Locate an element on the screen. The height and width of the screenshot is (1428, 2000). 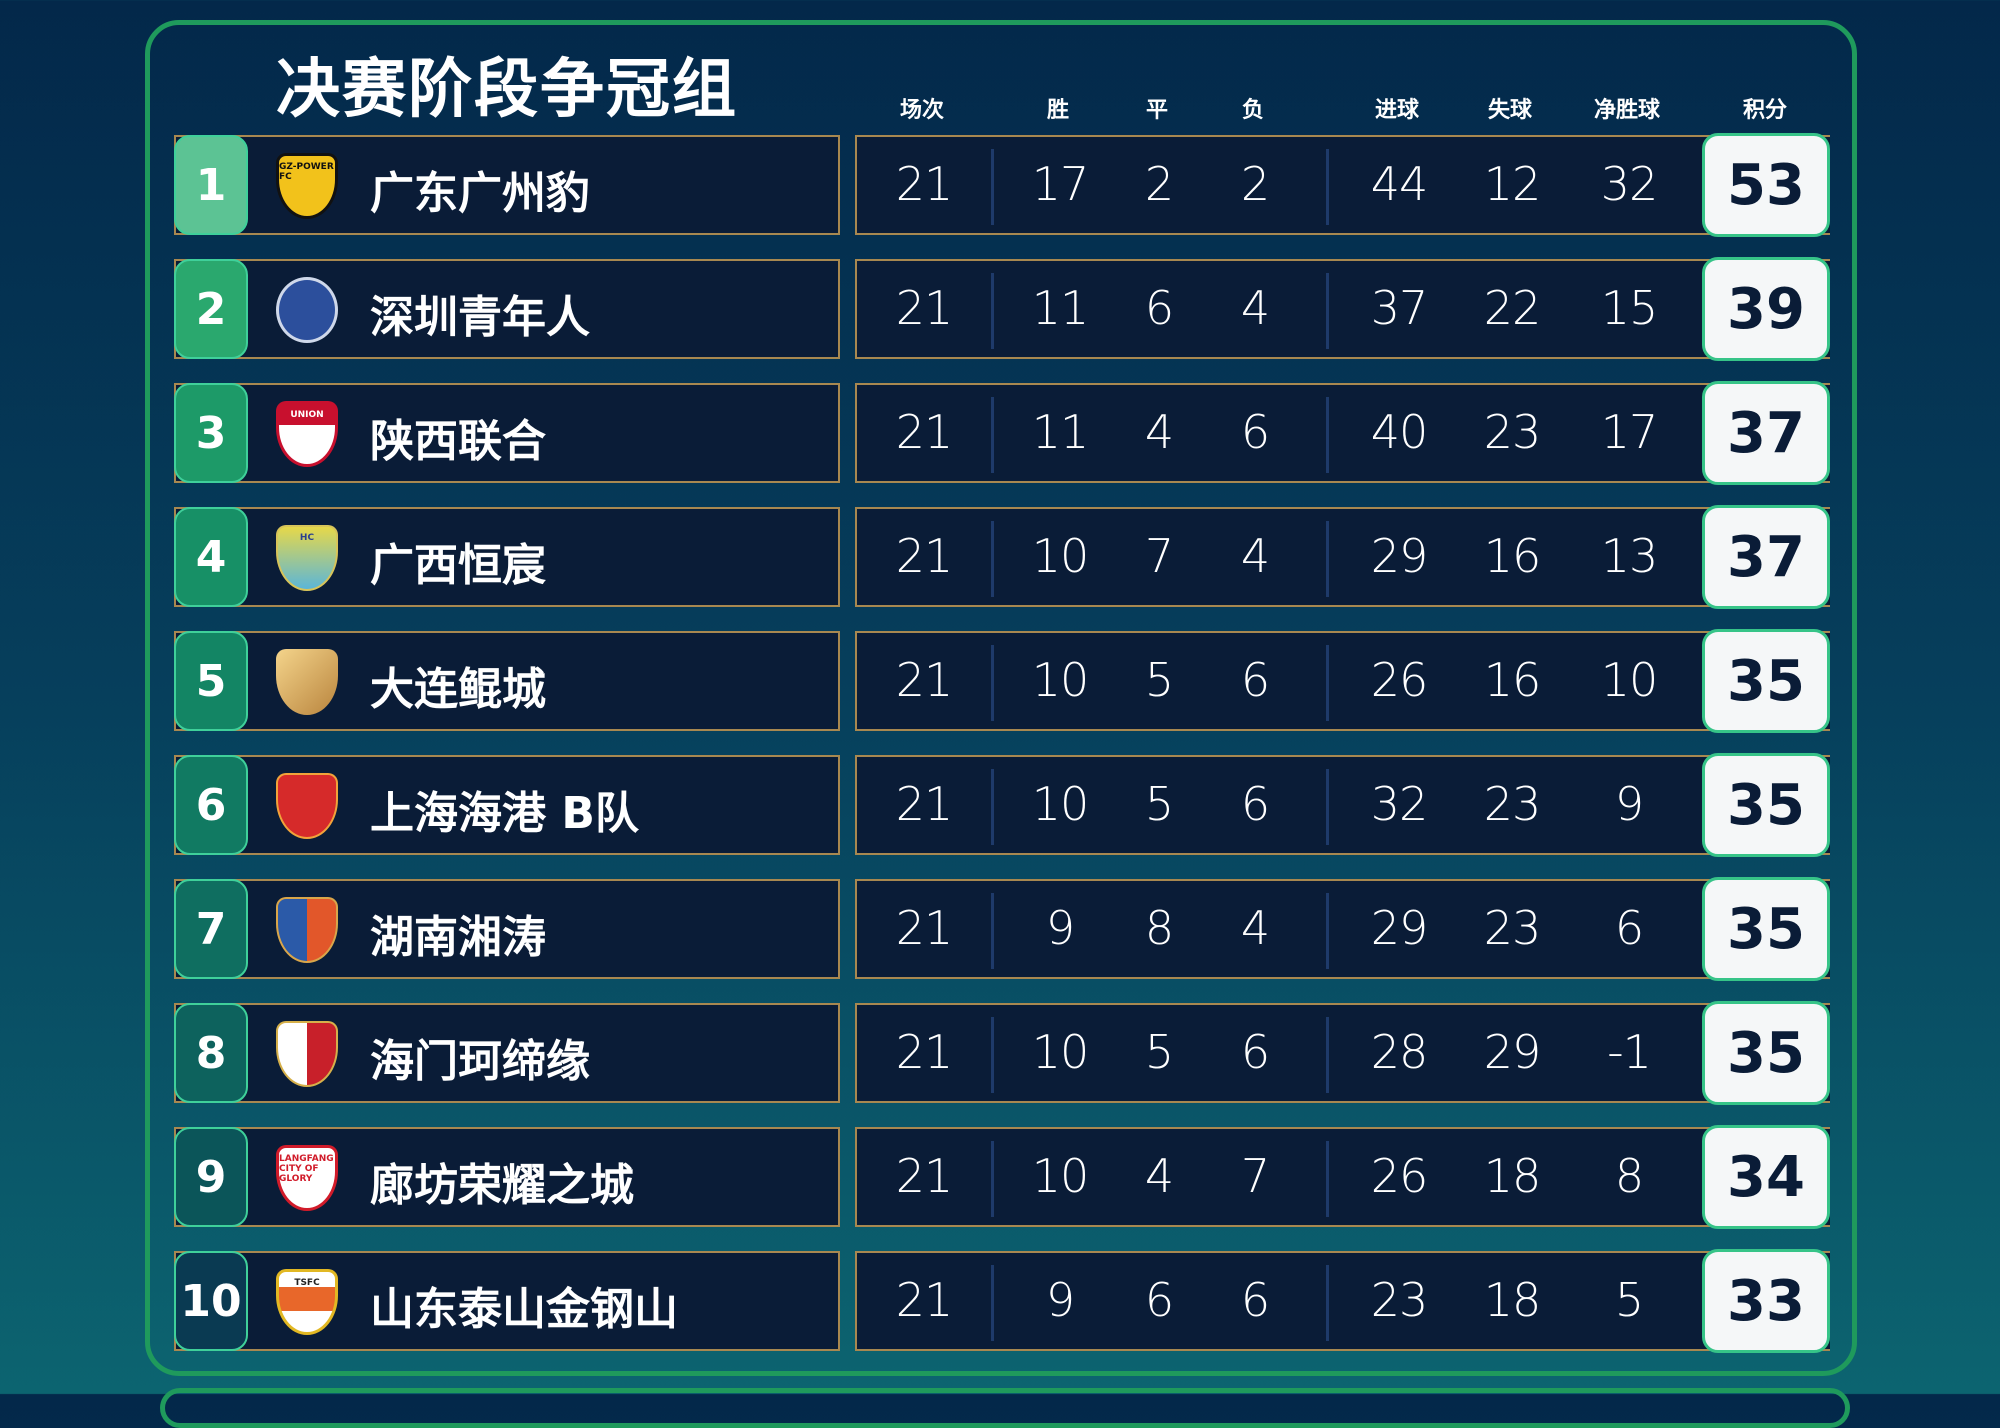
stats-panel: 21 11 4 6 40 23 17 is located at coordinates (1342, 433).